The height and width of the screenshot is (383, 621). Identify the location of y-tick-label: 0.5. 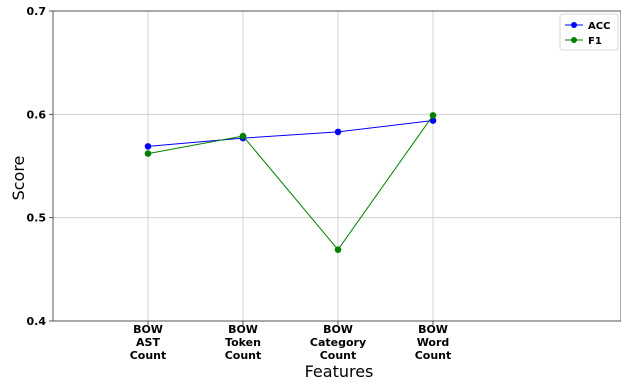
(37, 218).